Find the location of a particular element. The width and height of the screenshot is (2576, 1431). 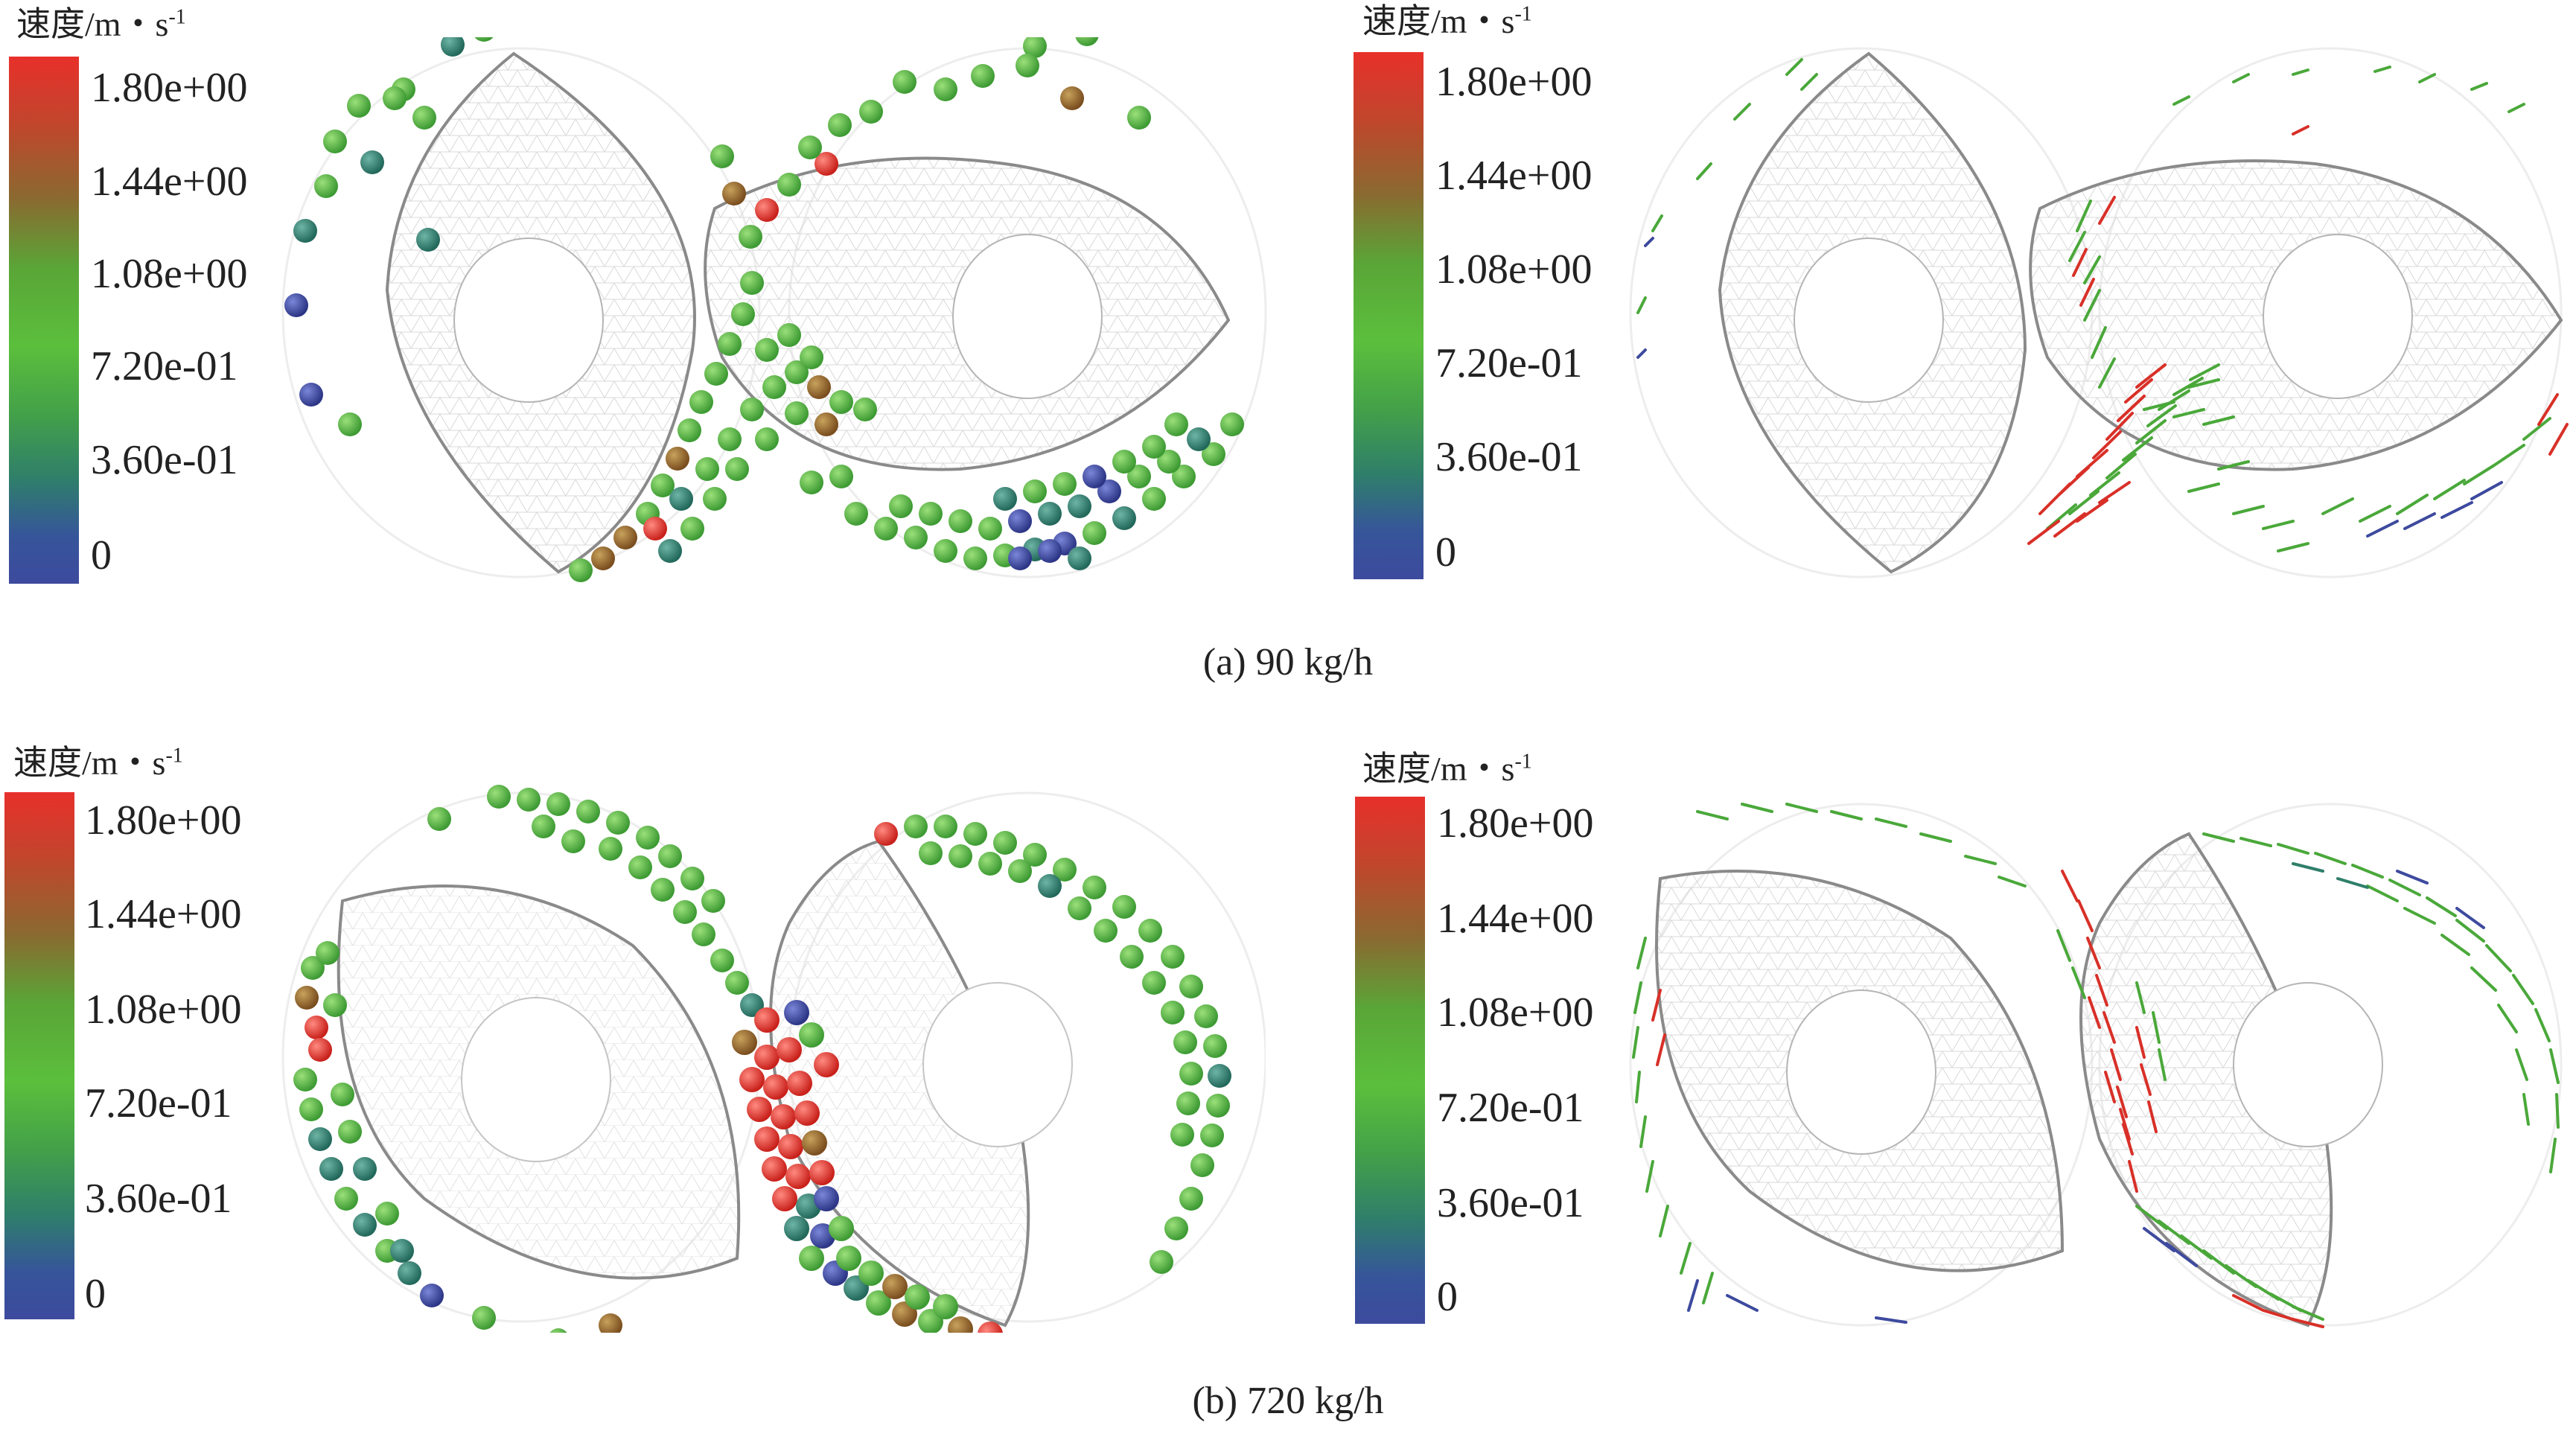

particles-b is located at coordinates (762, 1059).